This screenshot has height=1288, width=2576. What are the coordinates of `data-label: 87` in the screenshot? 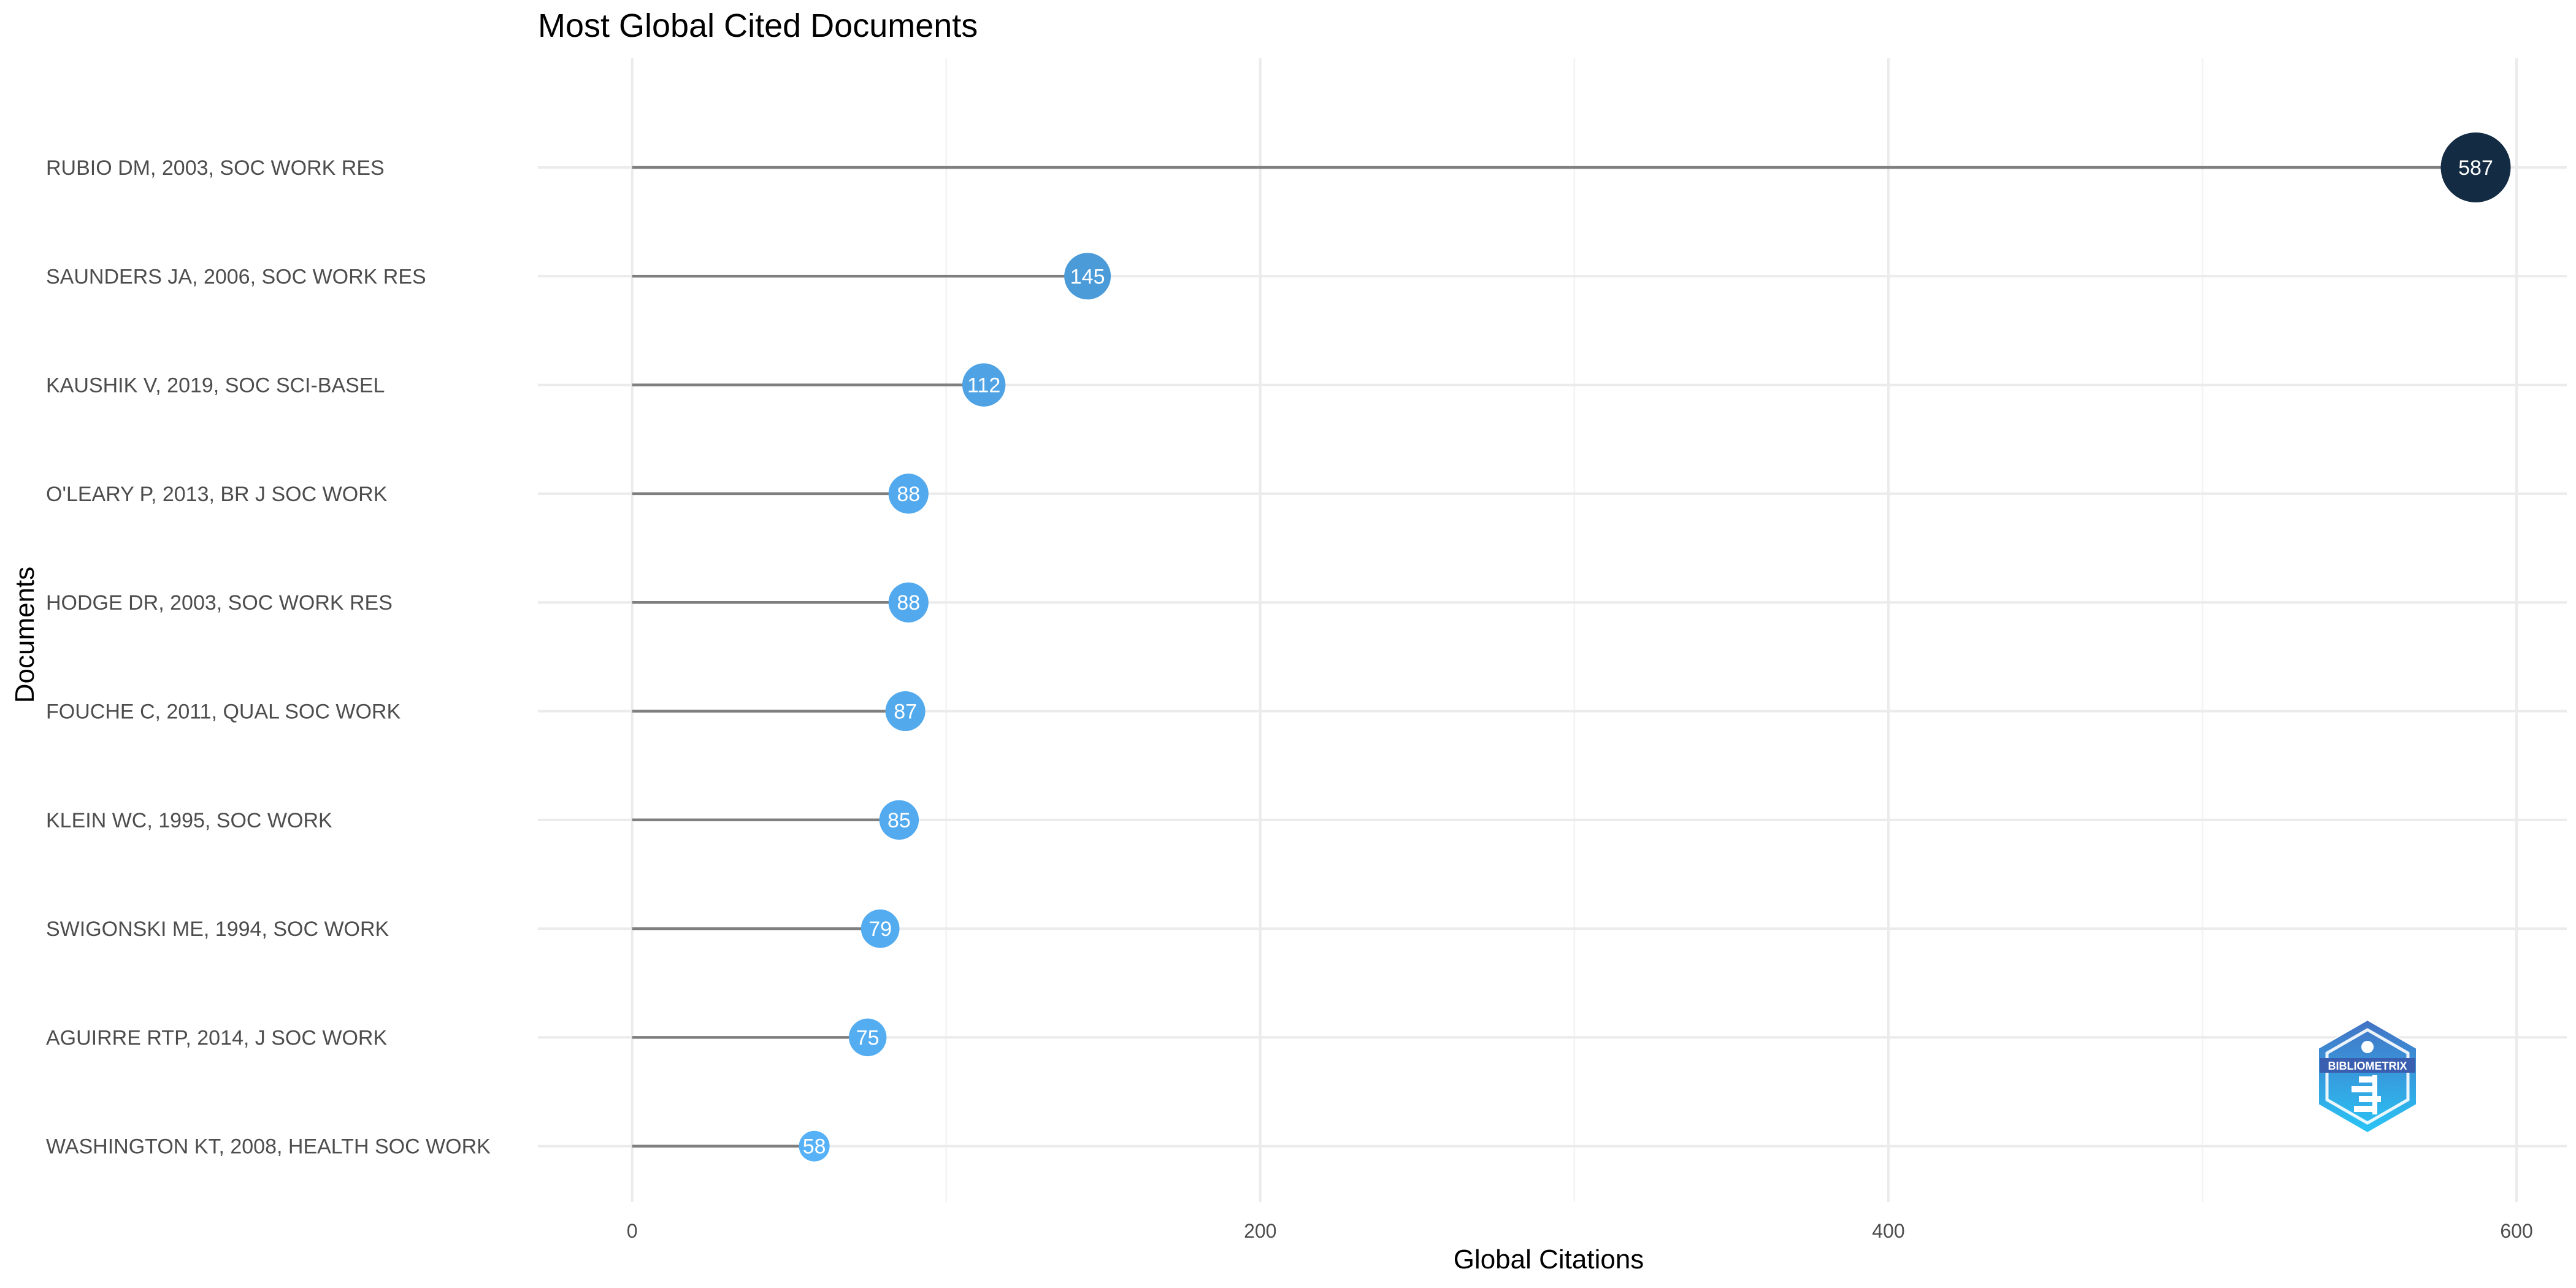 It's located at (905, 712).